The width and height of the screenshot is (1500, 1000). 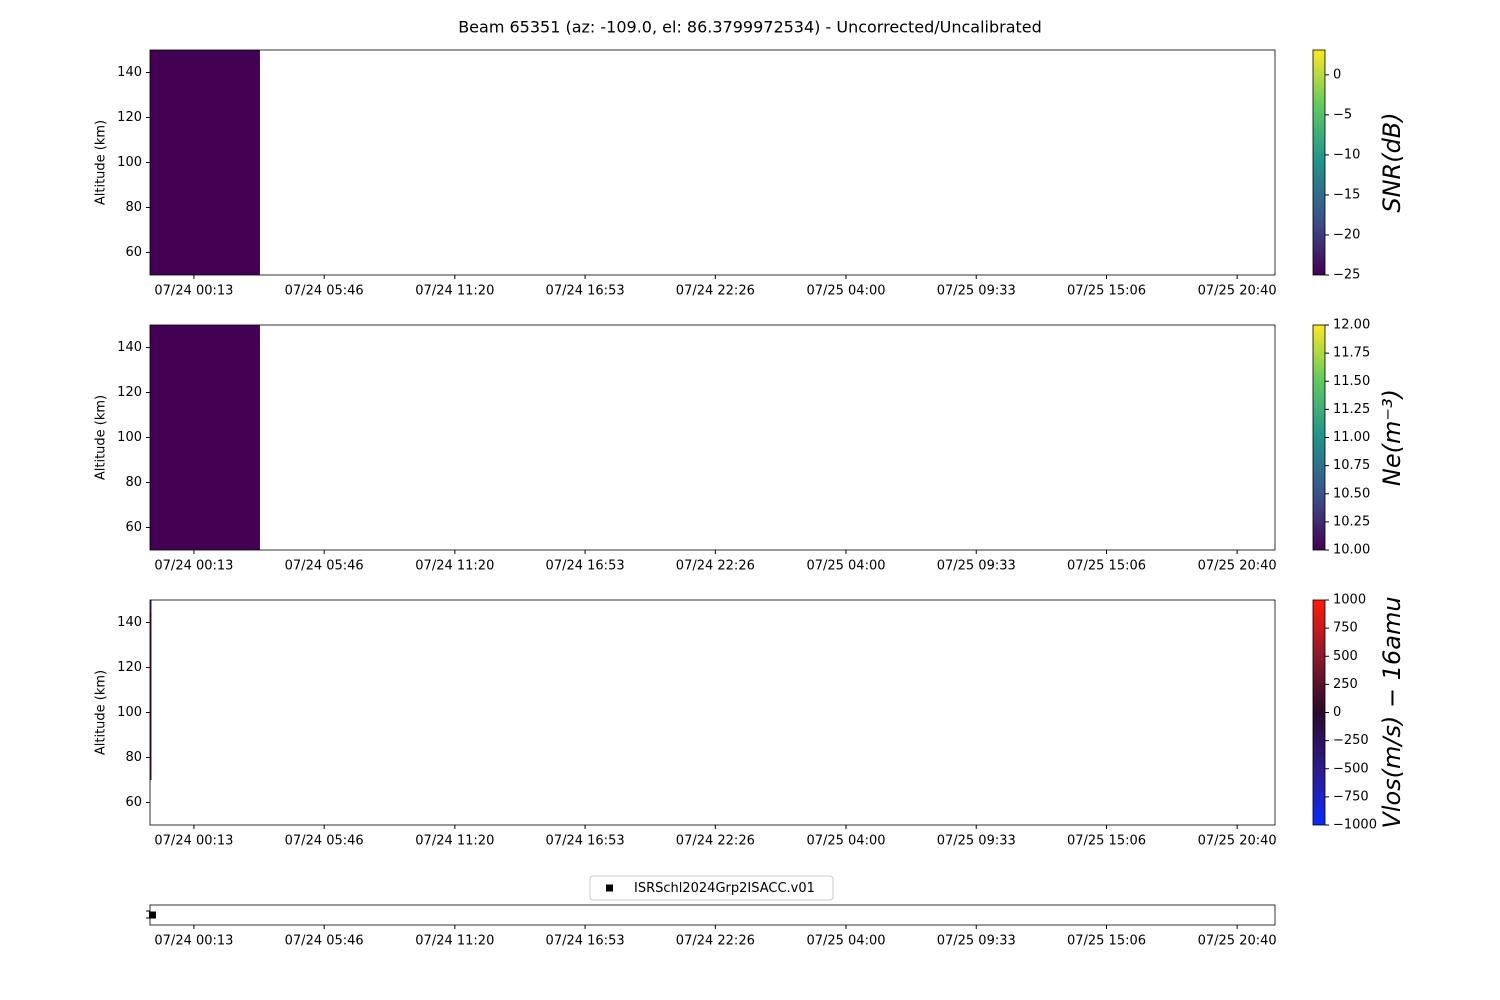 What do you see at coordinates (1351, 550) in the screenshot?
I see `colorbar-tick-label: 10.00` at bounding box center [1351, 550].